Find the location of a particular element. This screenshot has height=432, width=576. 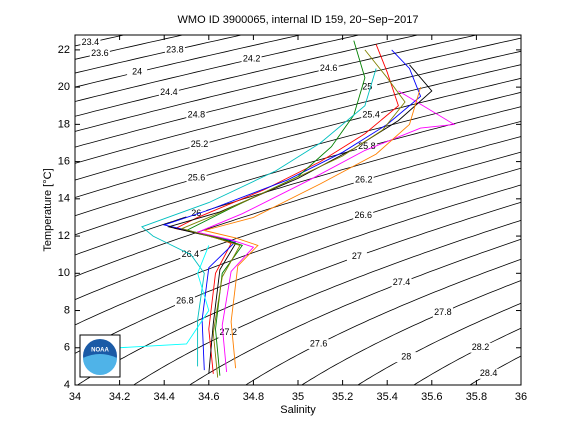

contour-label: 23.8 is located at coordinates (175, 49).